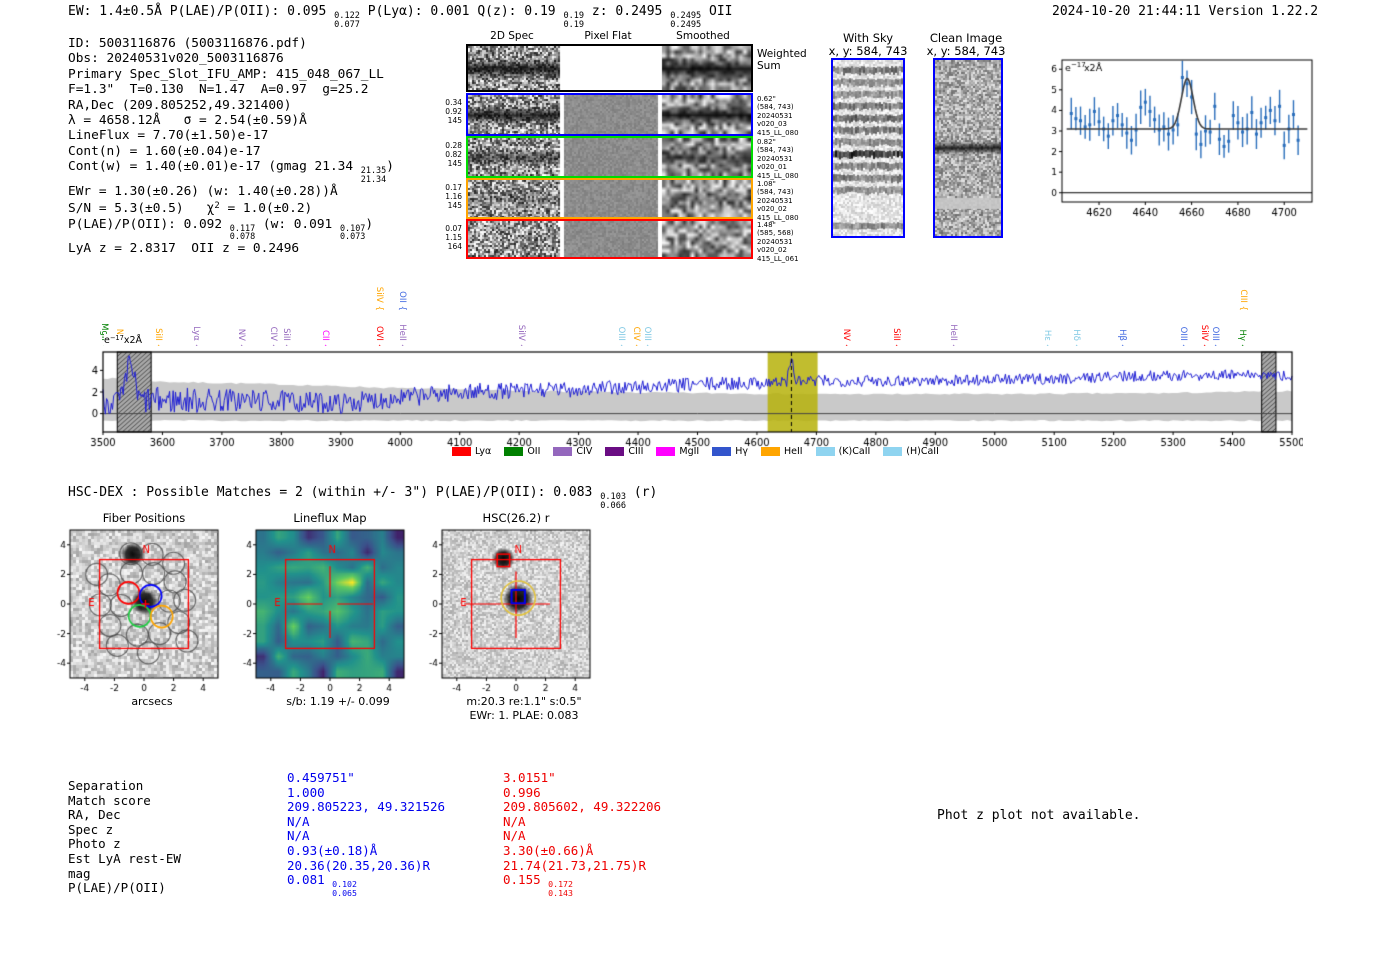 The height and width of the screenshot is (953, 1400). I want to click on hsc-xlabel-2: EWr: 1. PLAE: 0.083, so click(524, 715).